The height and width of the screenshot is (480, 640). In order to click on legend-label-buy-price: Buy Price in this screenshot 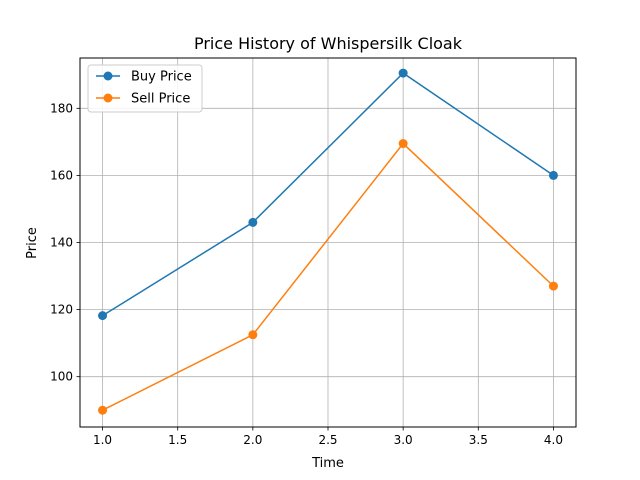, I will do `click(161, 77)`.